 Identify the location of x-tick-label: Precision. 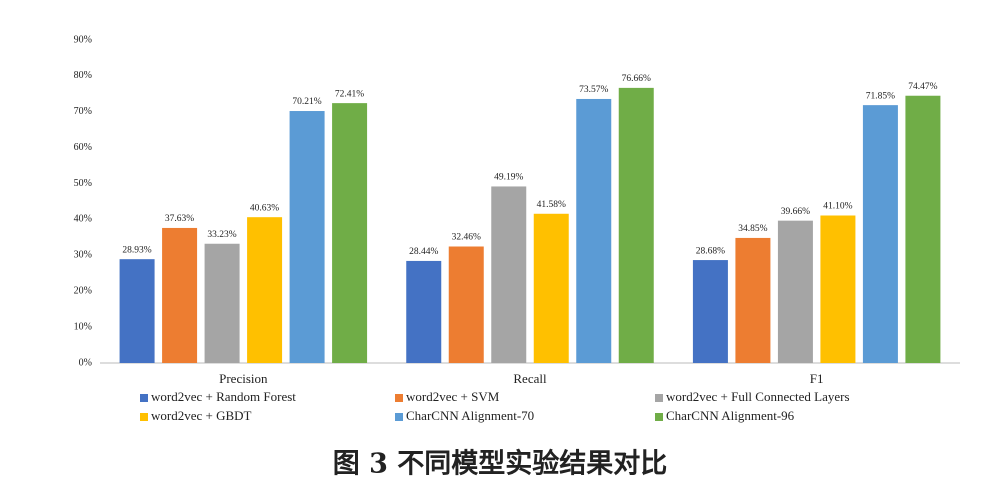
(243, 378).